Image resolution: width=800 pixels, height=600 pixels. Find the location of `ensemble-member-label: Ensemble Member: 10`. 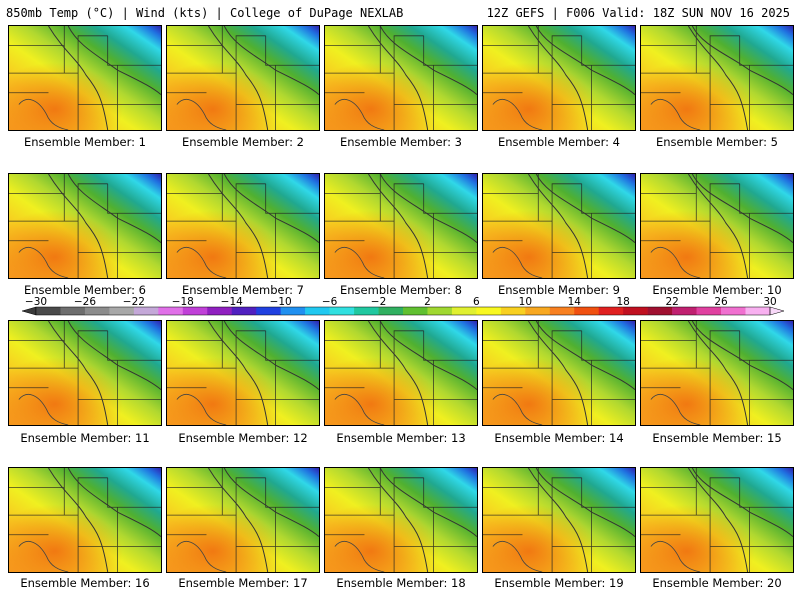

ensemble-member-label: Ensemble Member: 10 is located at coordinates (717, 290).